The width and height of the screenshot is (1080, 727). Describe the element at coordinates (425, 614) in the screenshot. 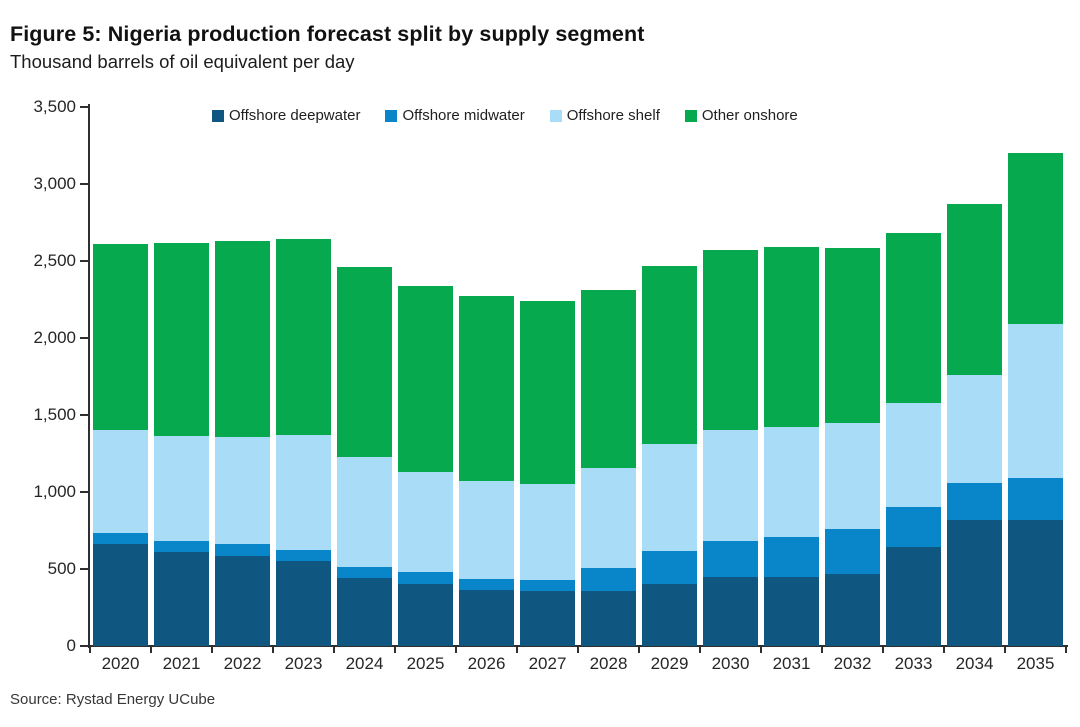

I see `bar-2025-offshore-deepwater-segment` at that location.